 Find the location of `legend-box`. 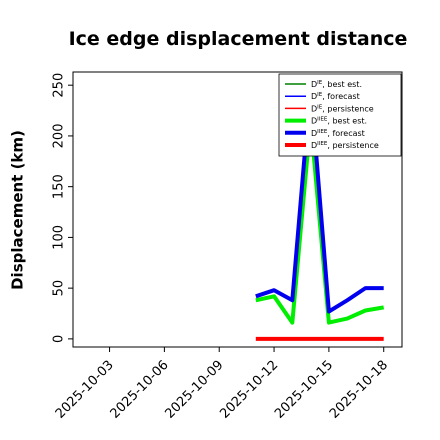

legend-box is located at coordinates (340, 115).